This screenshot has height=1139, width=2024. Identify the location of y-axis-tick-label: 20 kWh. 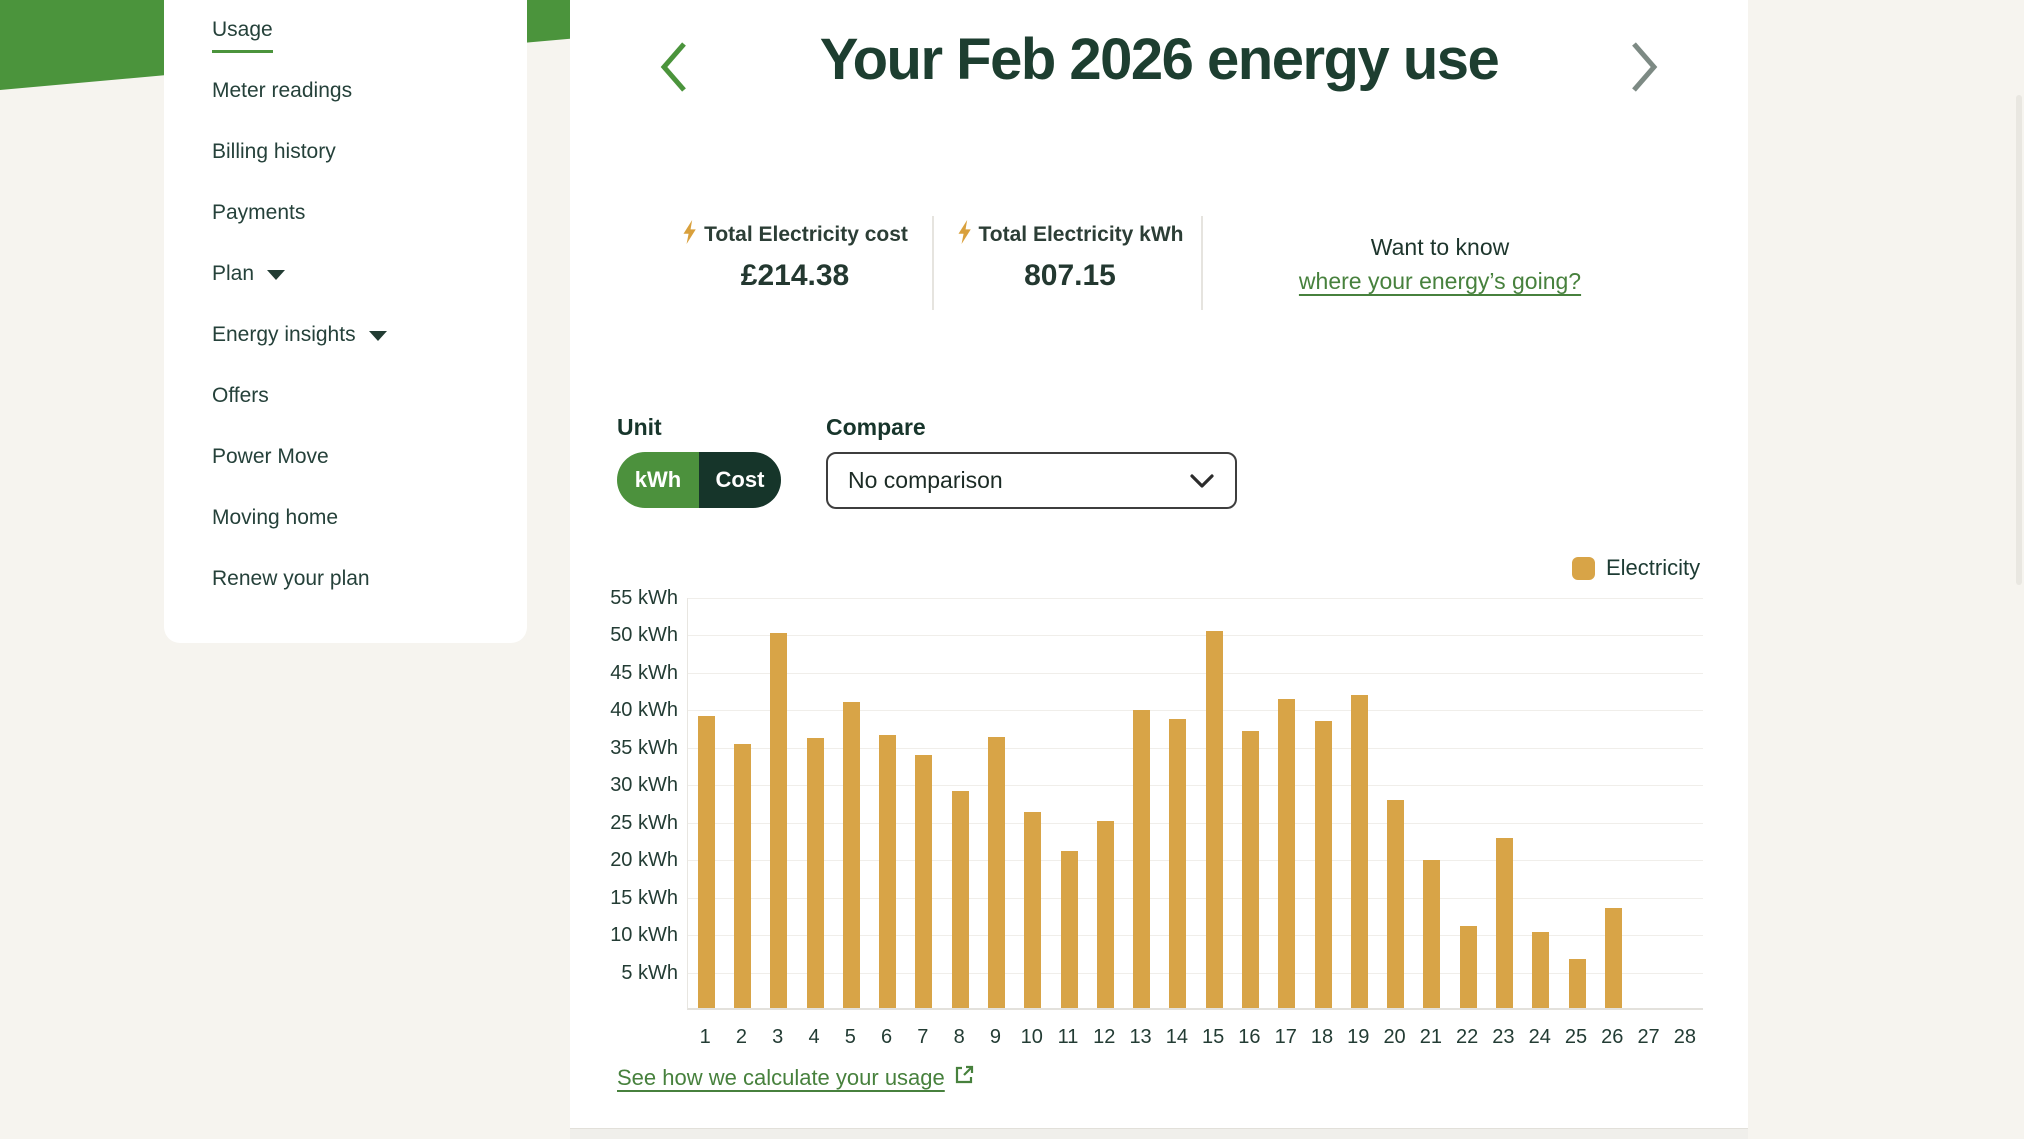
(644, 860).